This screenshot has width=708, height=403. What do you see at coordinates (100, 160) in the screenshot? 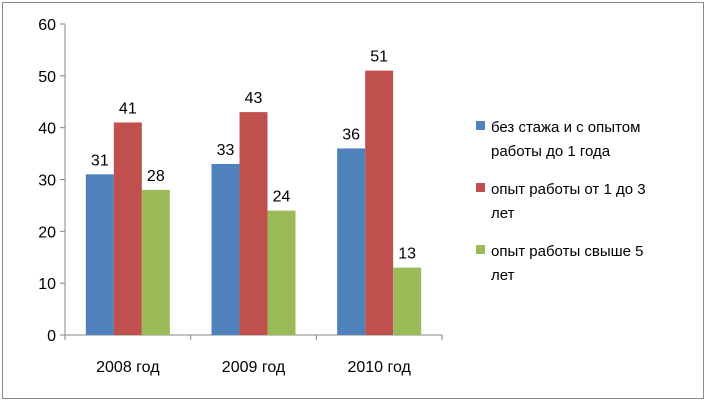
I see `data-label: 31` at bounding box center [100, 160].